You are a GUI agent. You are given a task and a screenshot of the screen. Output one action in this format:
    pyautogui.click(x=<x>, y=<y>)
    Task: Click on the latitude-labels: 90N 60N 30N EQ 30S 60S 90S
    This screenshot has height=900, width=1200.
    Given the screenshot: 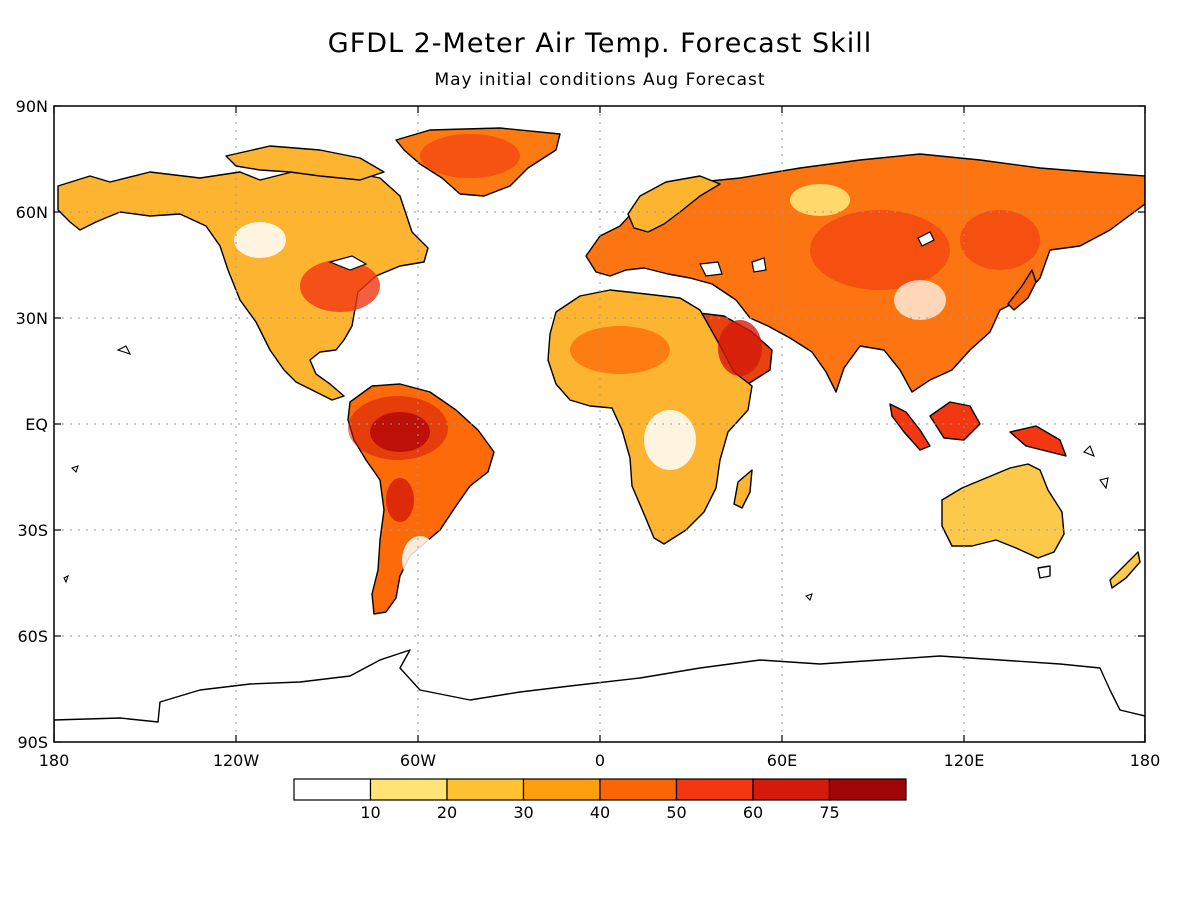 What is the action you would take?
    pyautogui.click(x=32, y=424)
    